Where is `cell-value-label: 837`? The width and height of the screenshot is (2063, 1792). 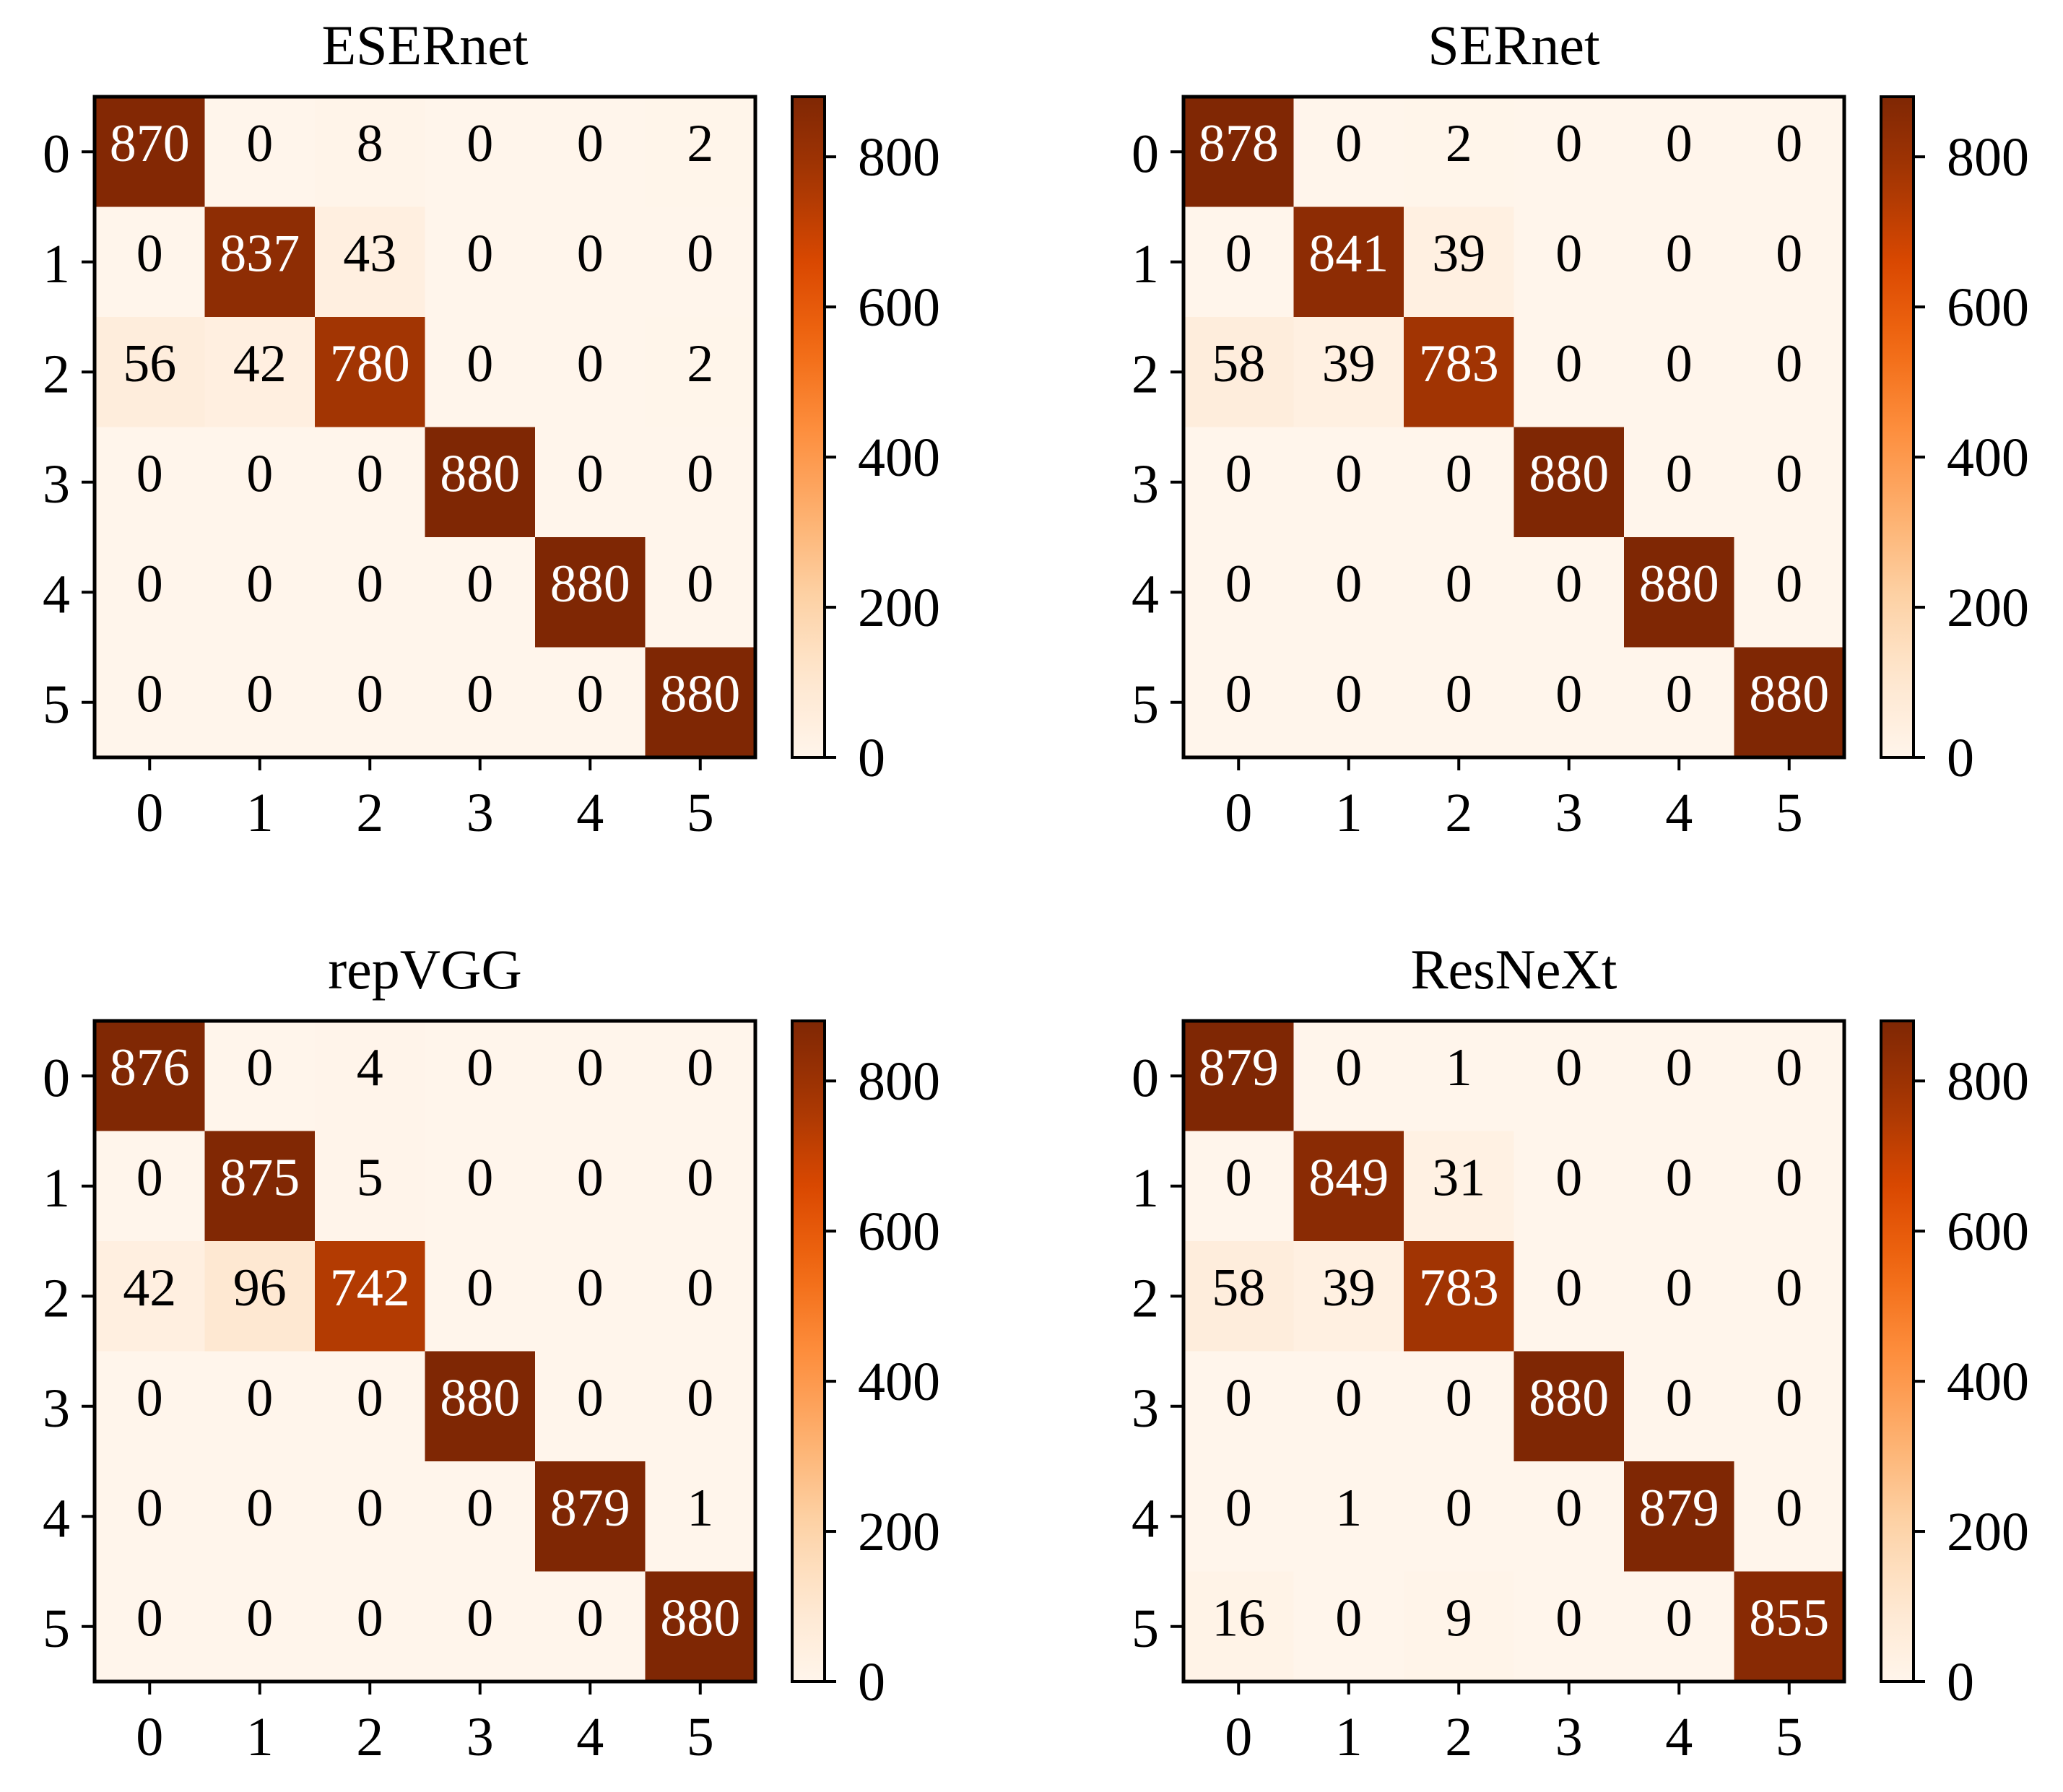 cell-value-label: 837 is located at coordinates (260, 254).